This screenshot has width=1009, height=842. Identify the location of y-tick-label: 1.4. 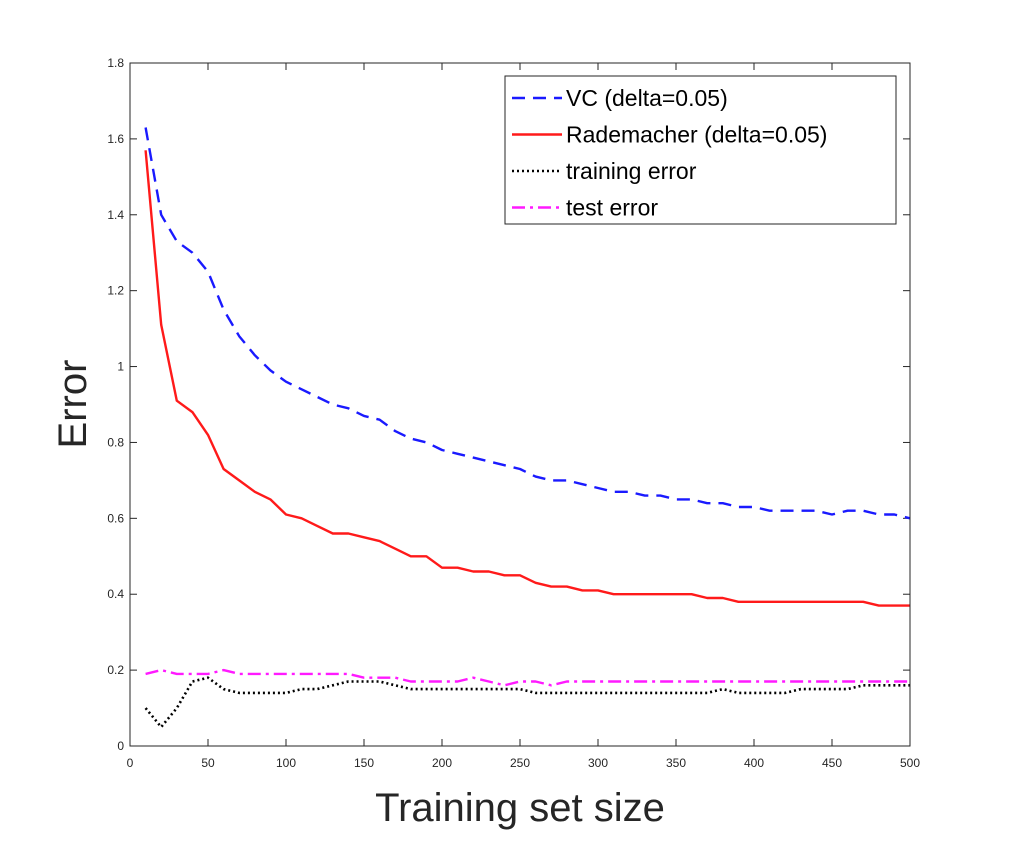
(115, 215).